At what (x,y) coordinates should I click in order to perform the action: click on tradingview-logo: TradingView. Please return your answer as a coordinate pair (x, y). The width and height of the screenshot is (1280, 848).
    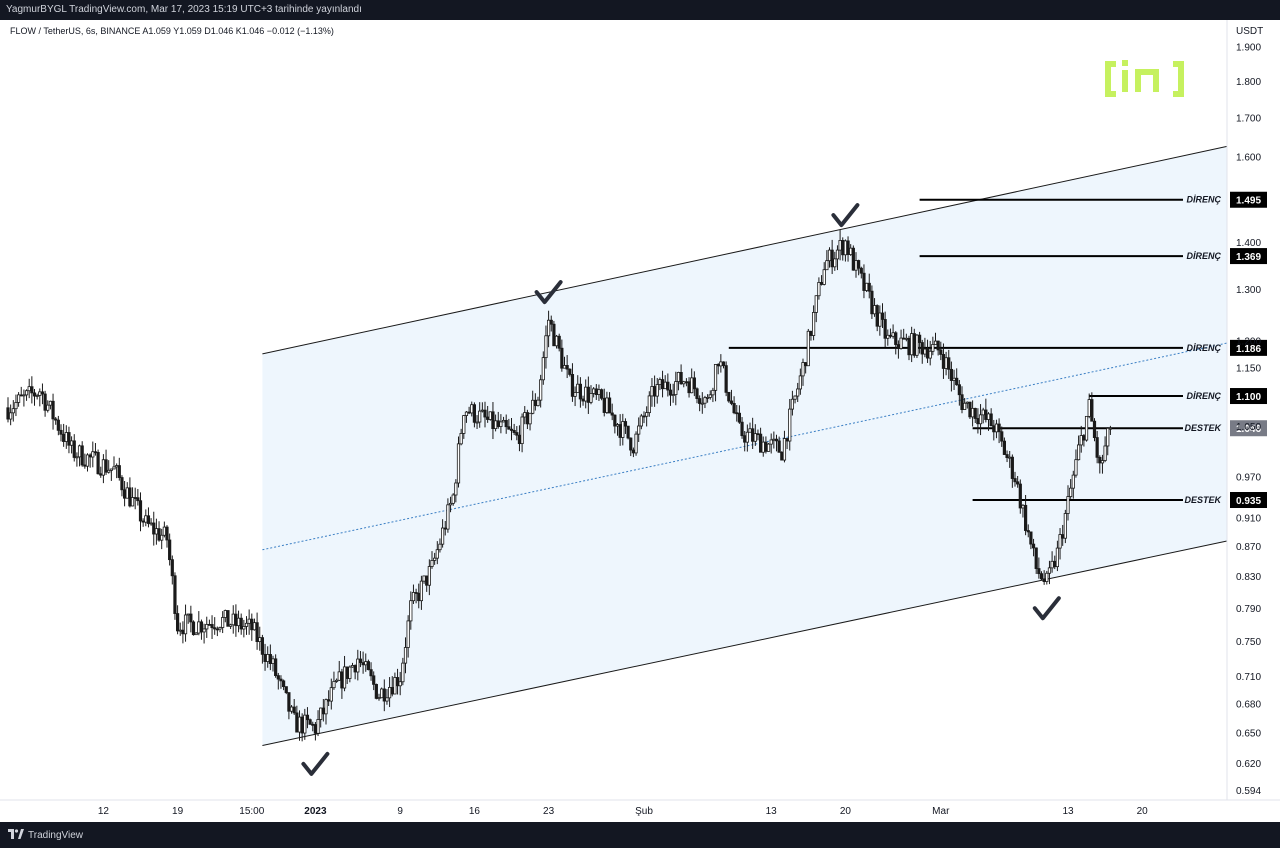
    Looking at the image, I should click on (41, 835).